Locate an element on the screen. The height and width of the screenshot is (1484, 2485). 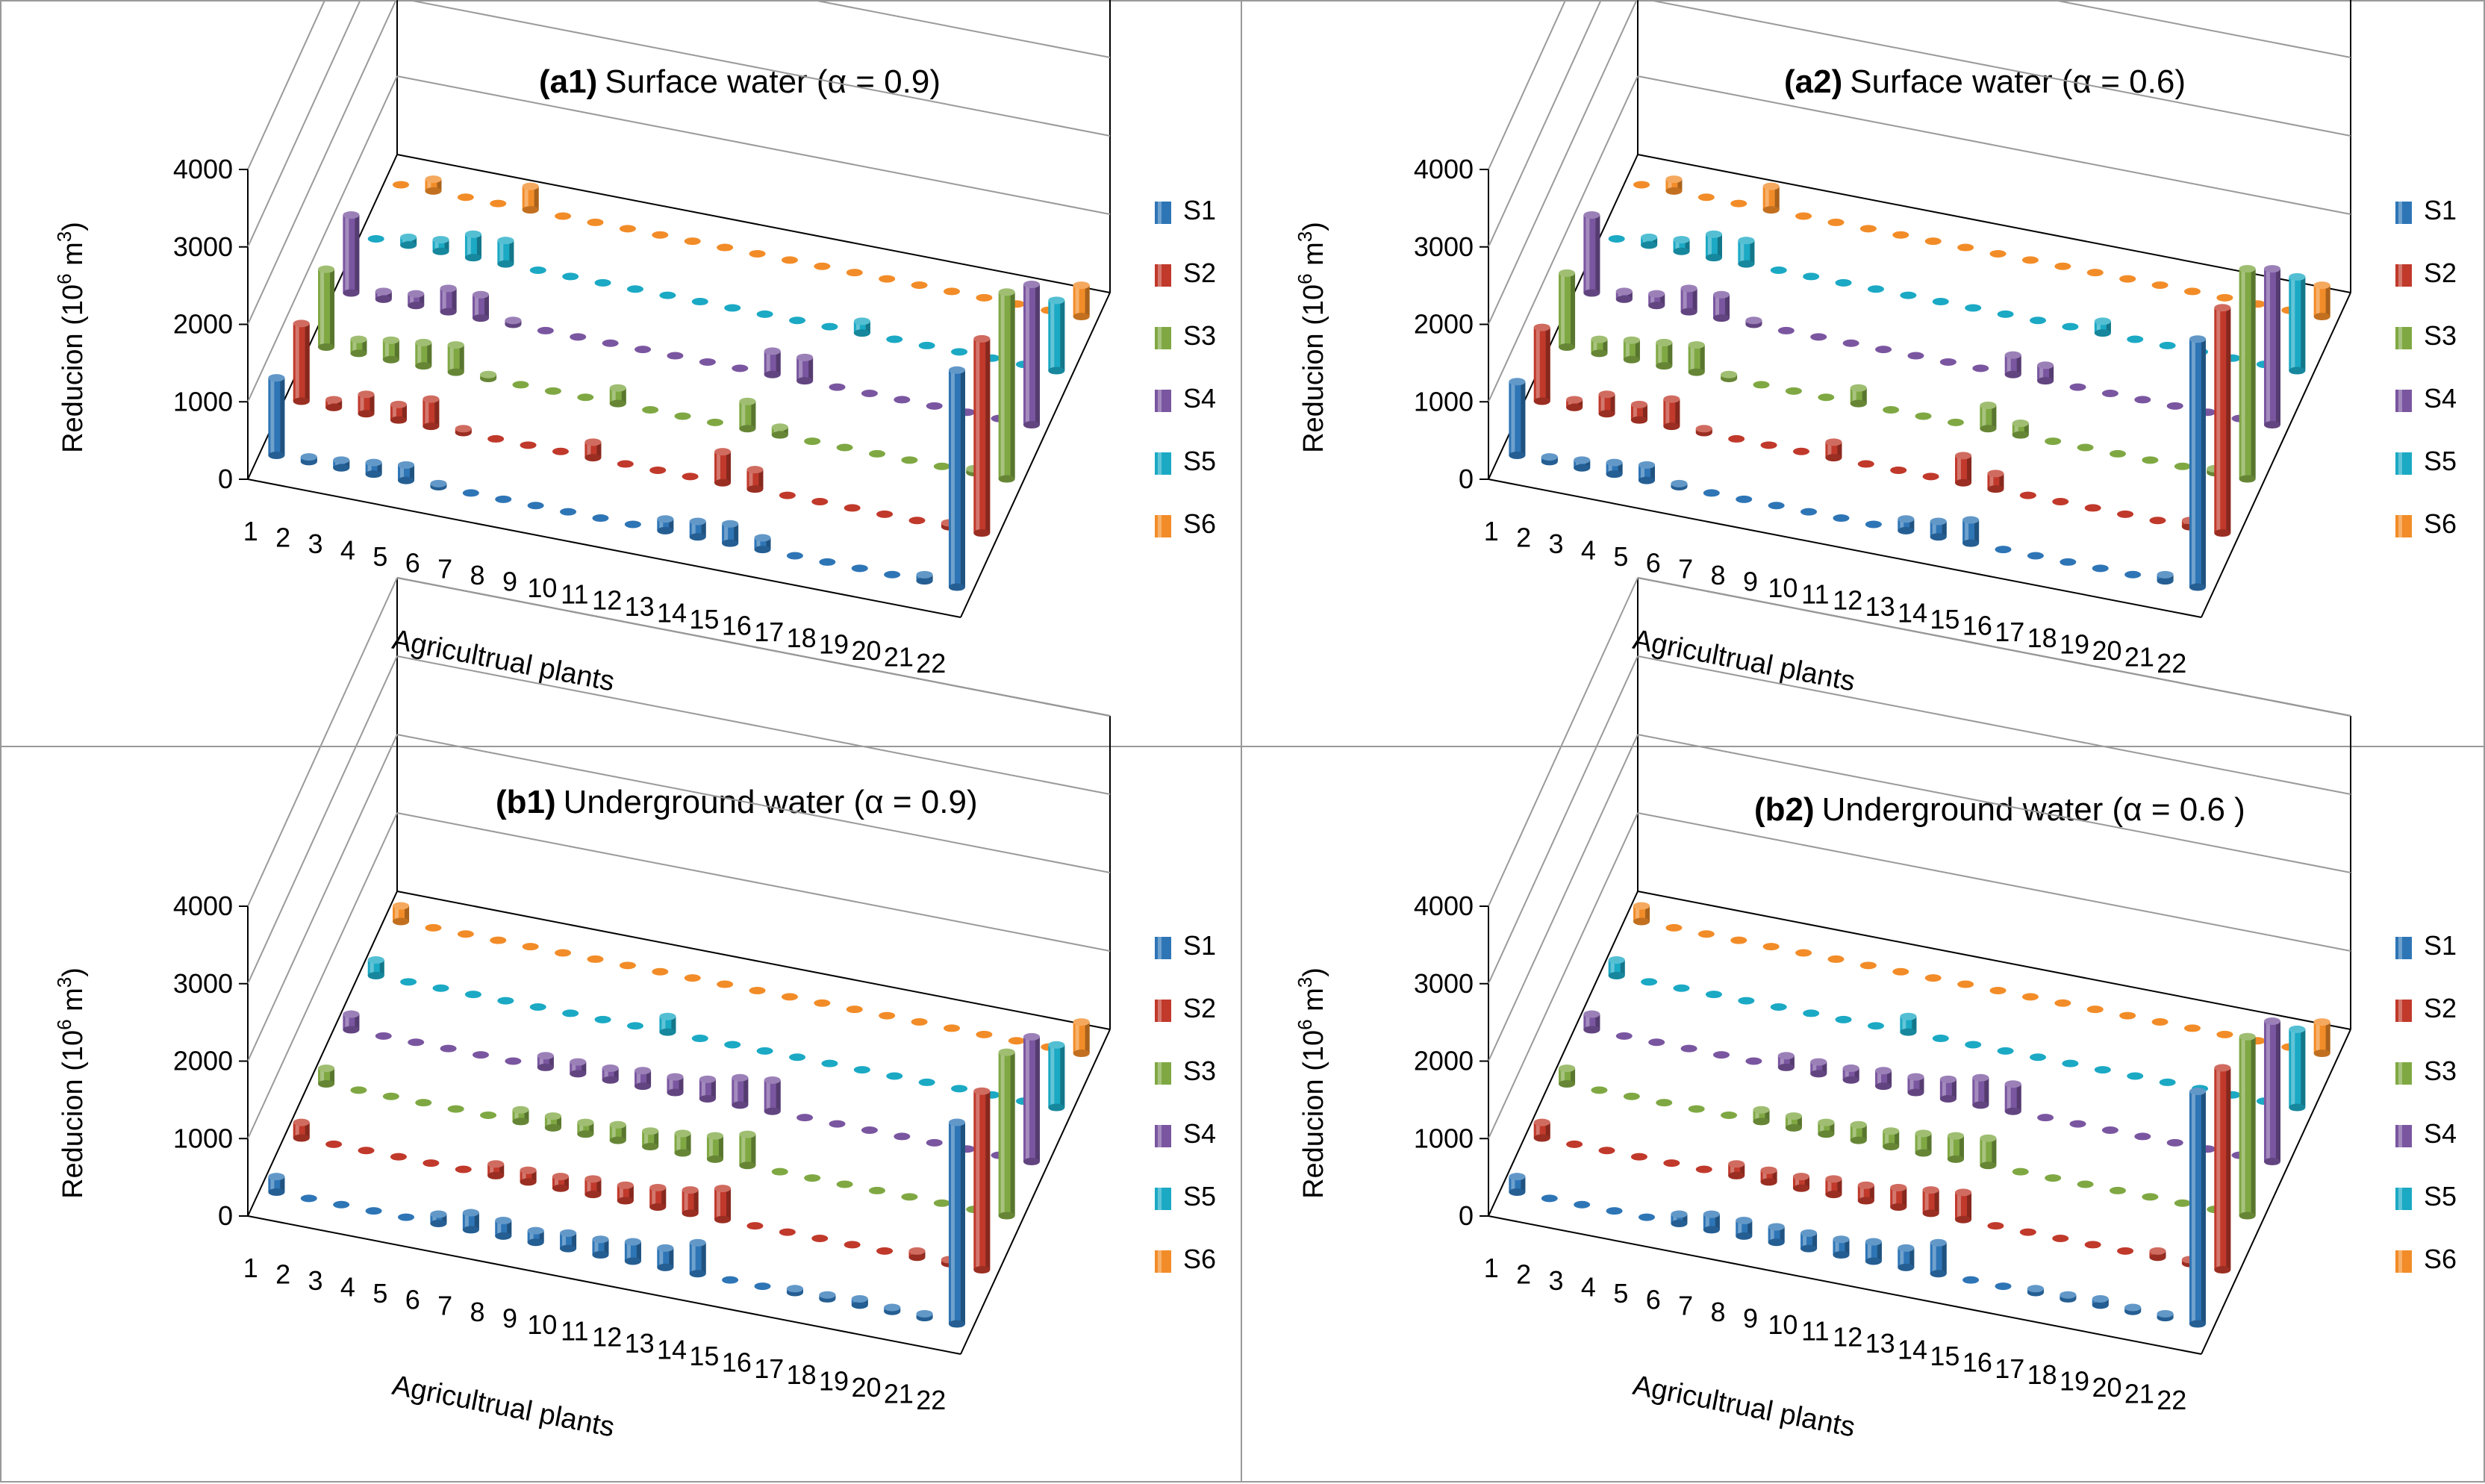
x-tick-label: 17 is located at coordinates (769, 1368).